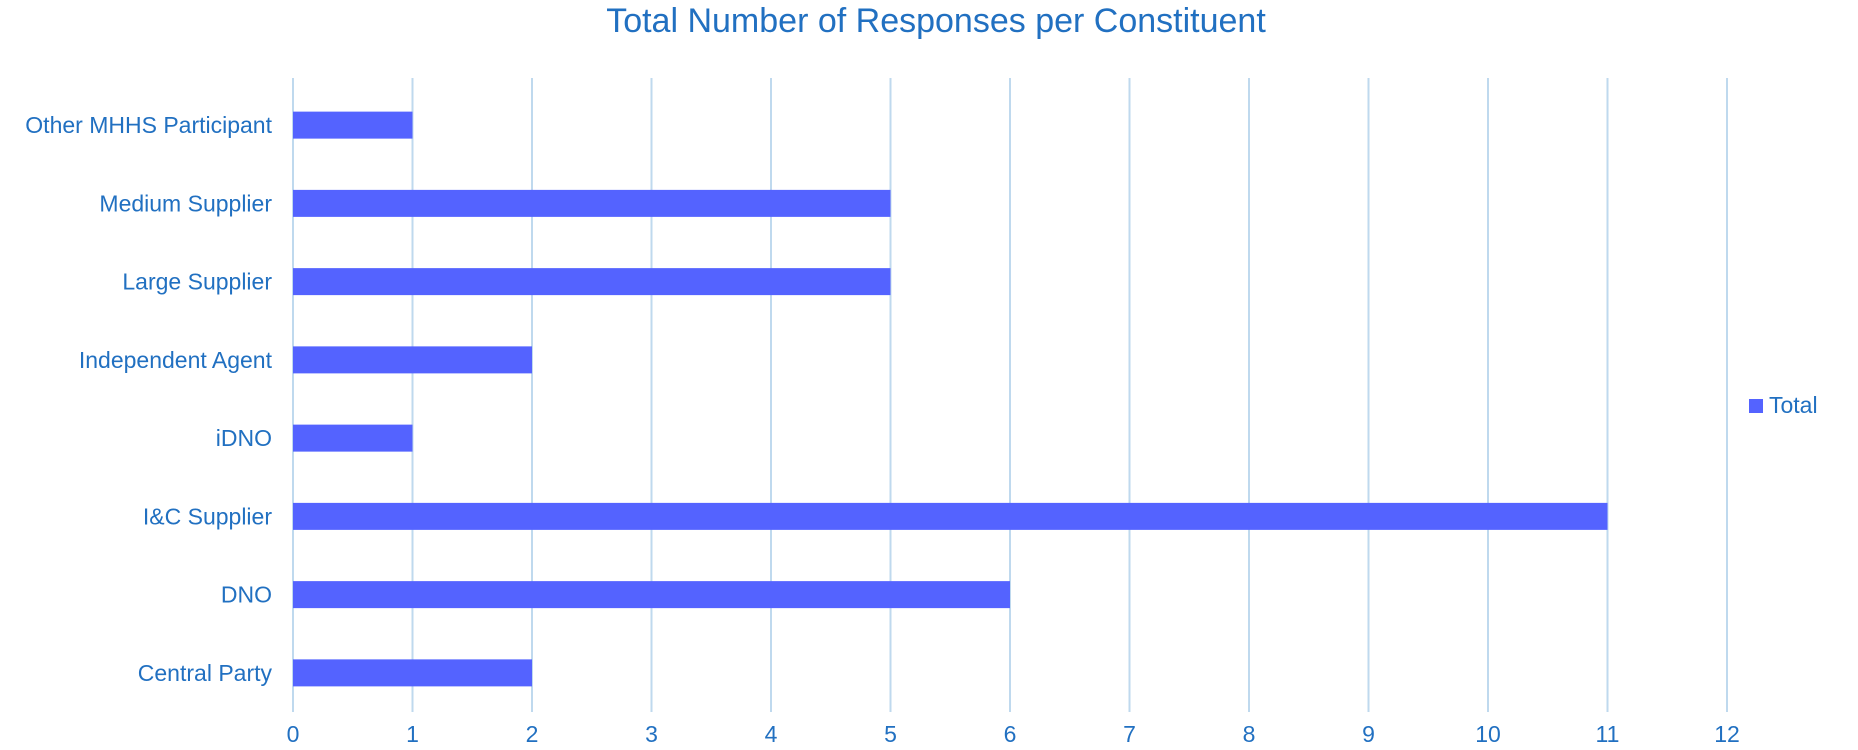  I want to click on x-tick-label-0: 0, so click(293, 733).